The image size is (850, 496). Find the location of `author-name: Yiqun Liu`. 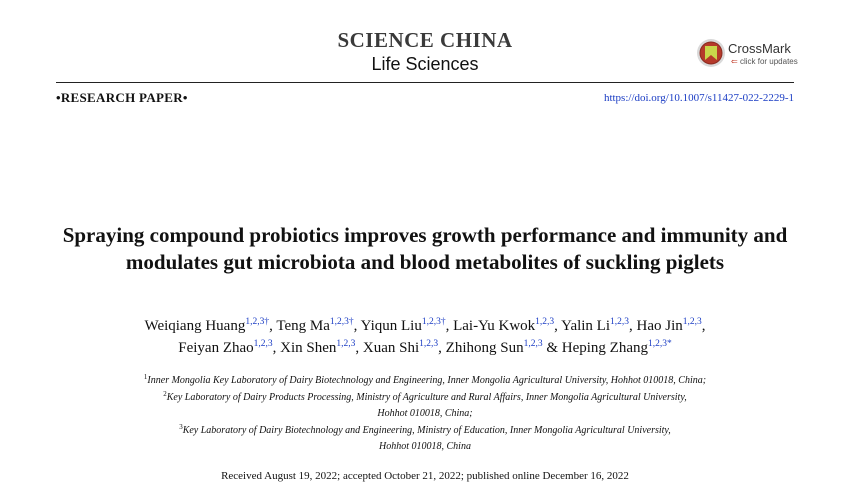

author-name: Yiqun Liu is located at coordinates (391, 326).